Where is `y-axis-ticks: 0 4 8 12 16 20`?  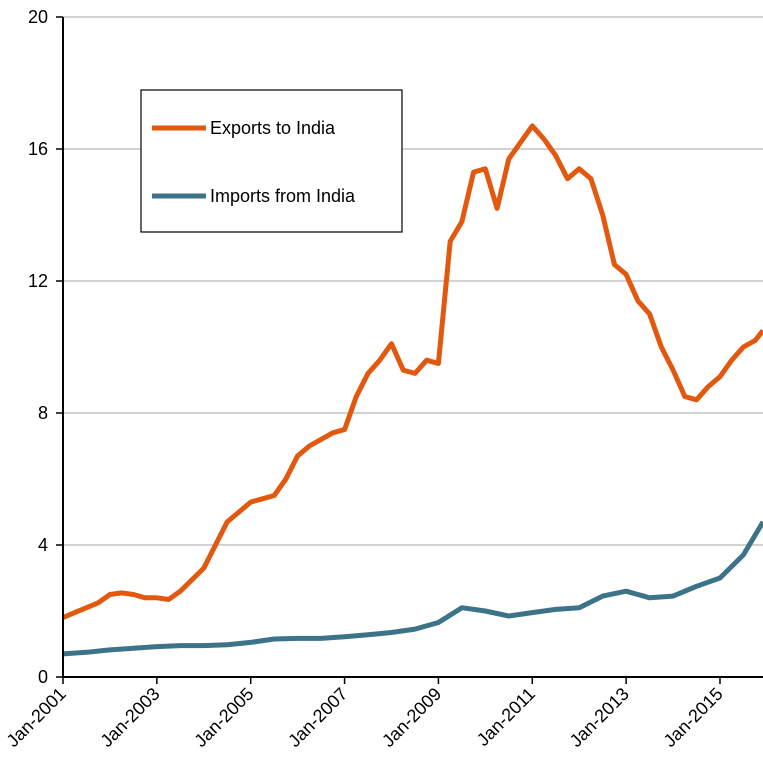 y-axis-ticks: 0 4 8 12 16 20 is located at coordinates (45, 347).